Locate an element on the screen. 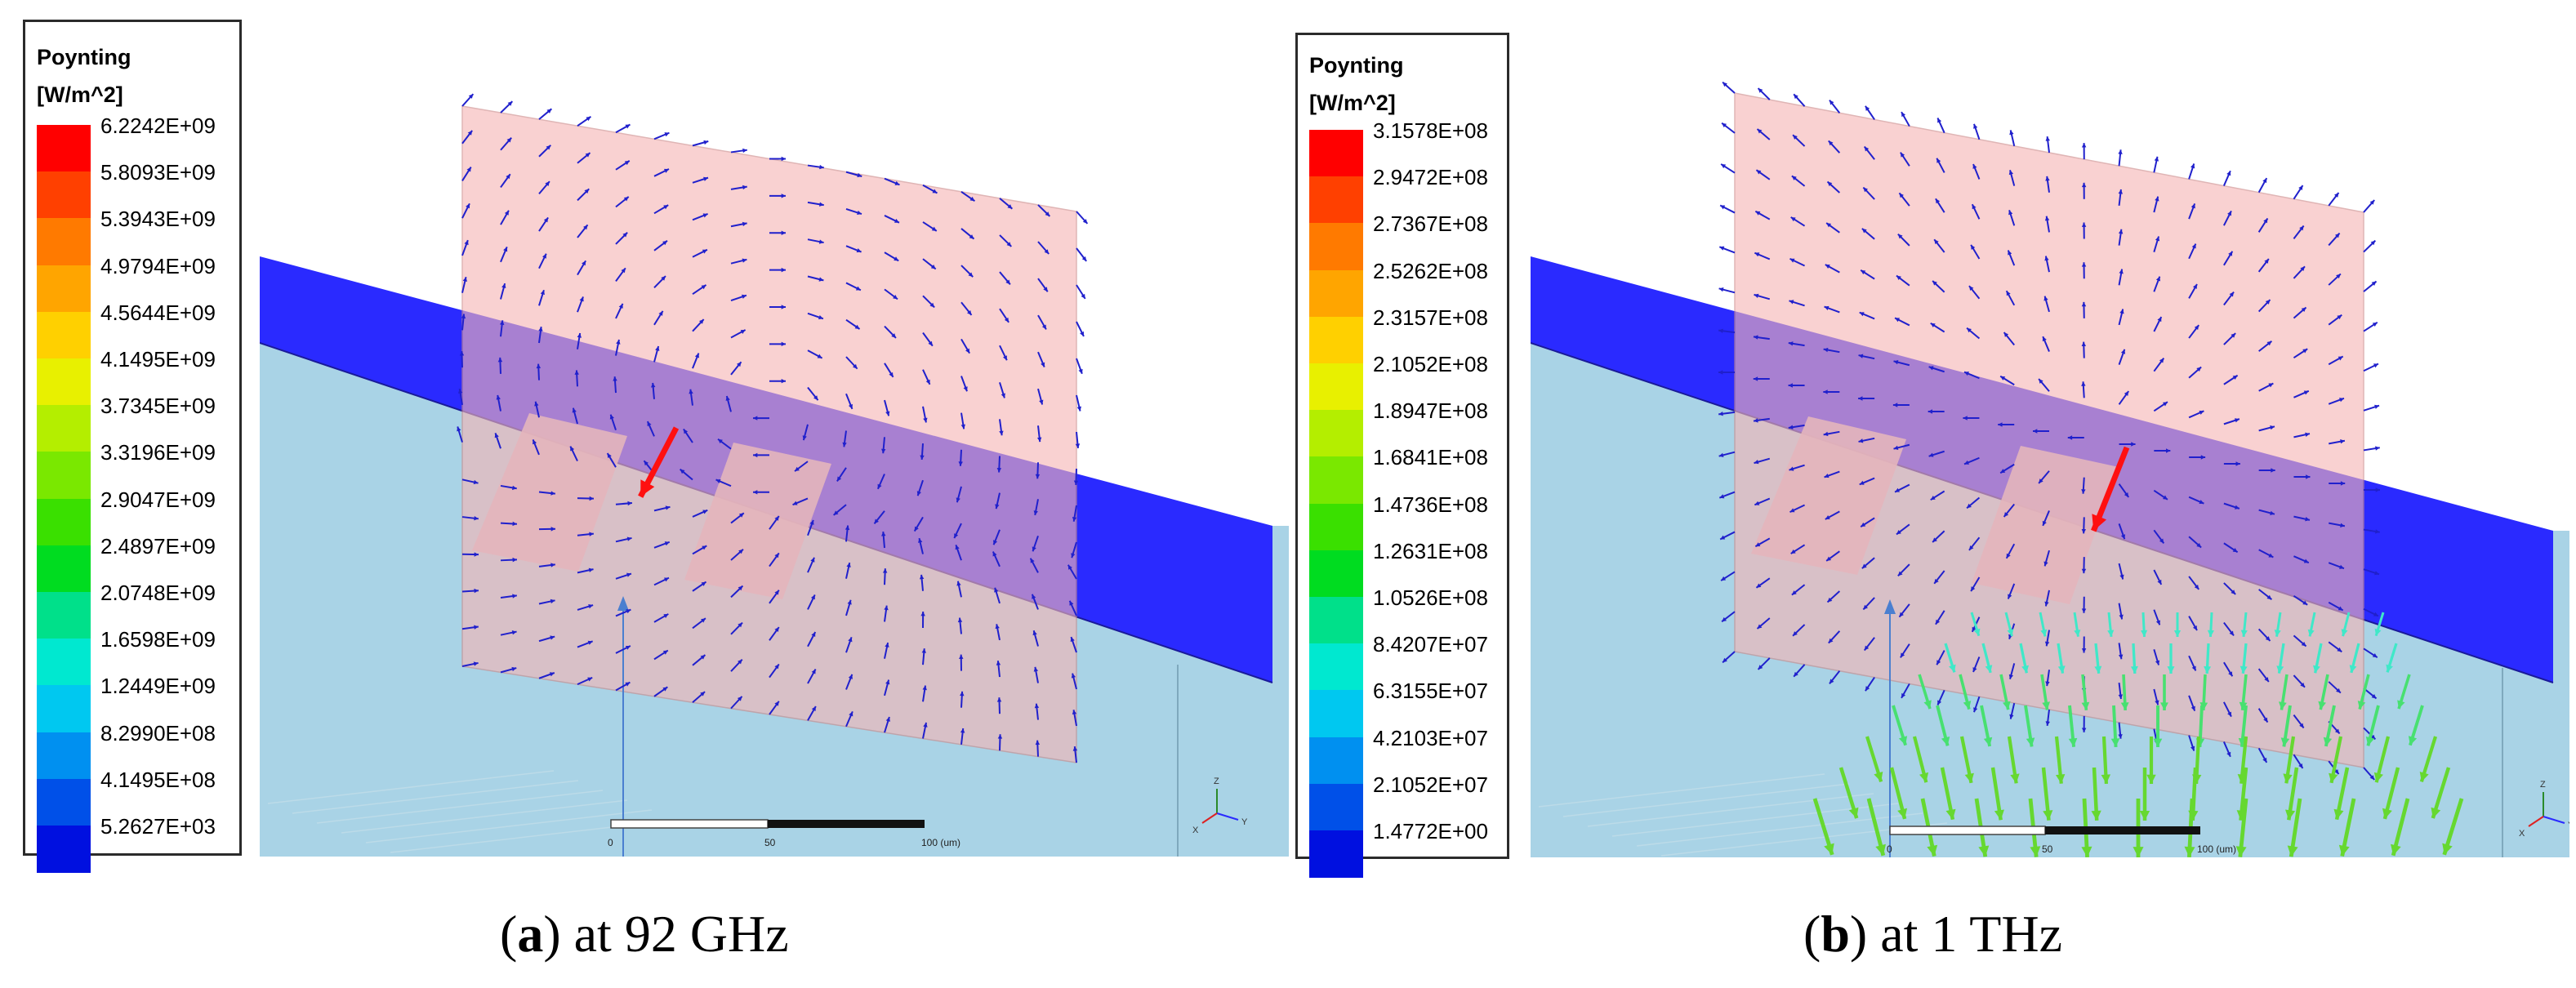  caption-text: at 1 THz is located at coordinates (1964, 934).